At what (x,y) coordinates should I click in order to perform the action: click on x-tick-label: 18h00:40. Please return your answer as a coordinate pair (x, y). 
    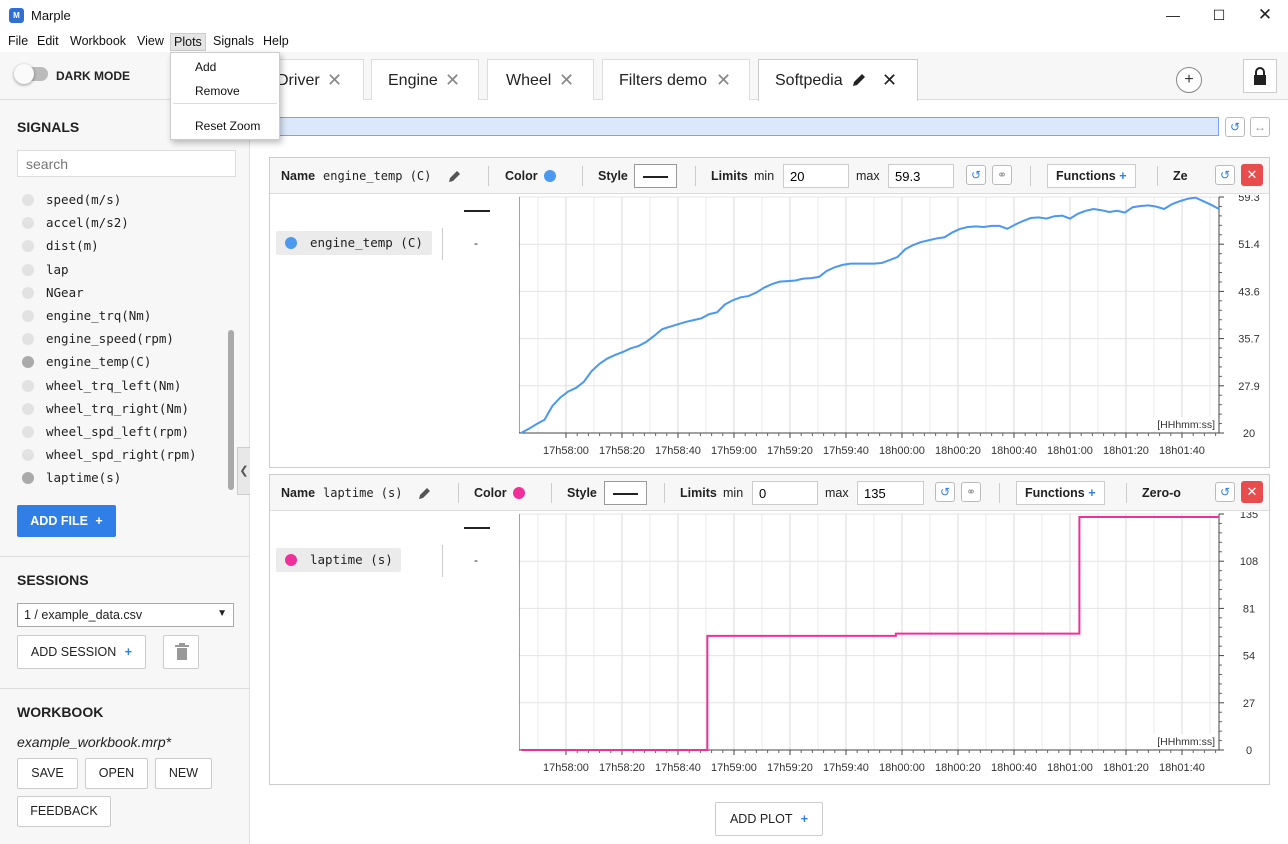
    Looking at the image, I should click on (1014, 768).